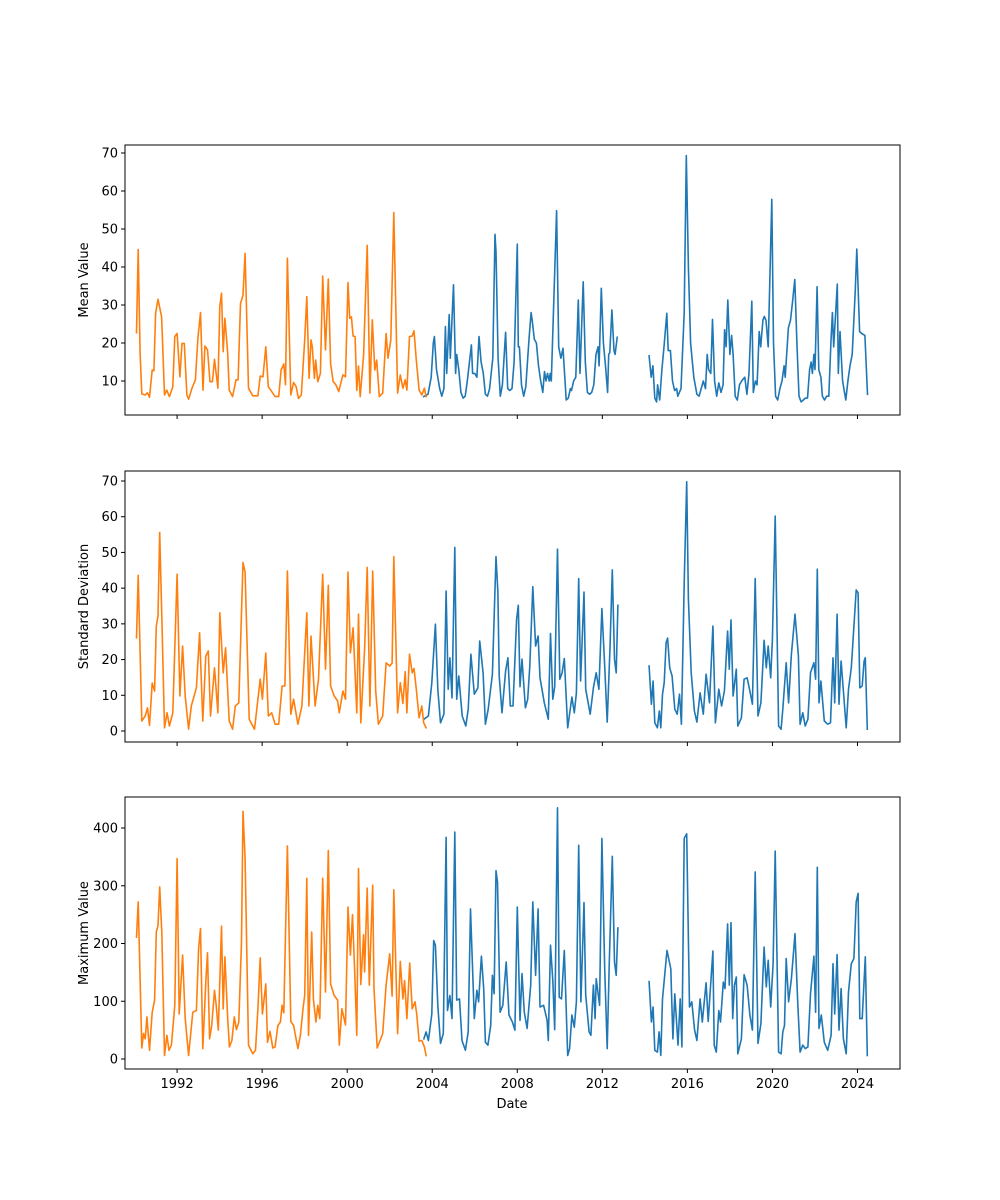  Describe the element at coordinates (84, 279) in the screenshot. I see `y-axis-label: Mean Value` at that location.